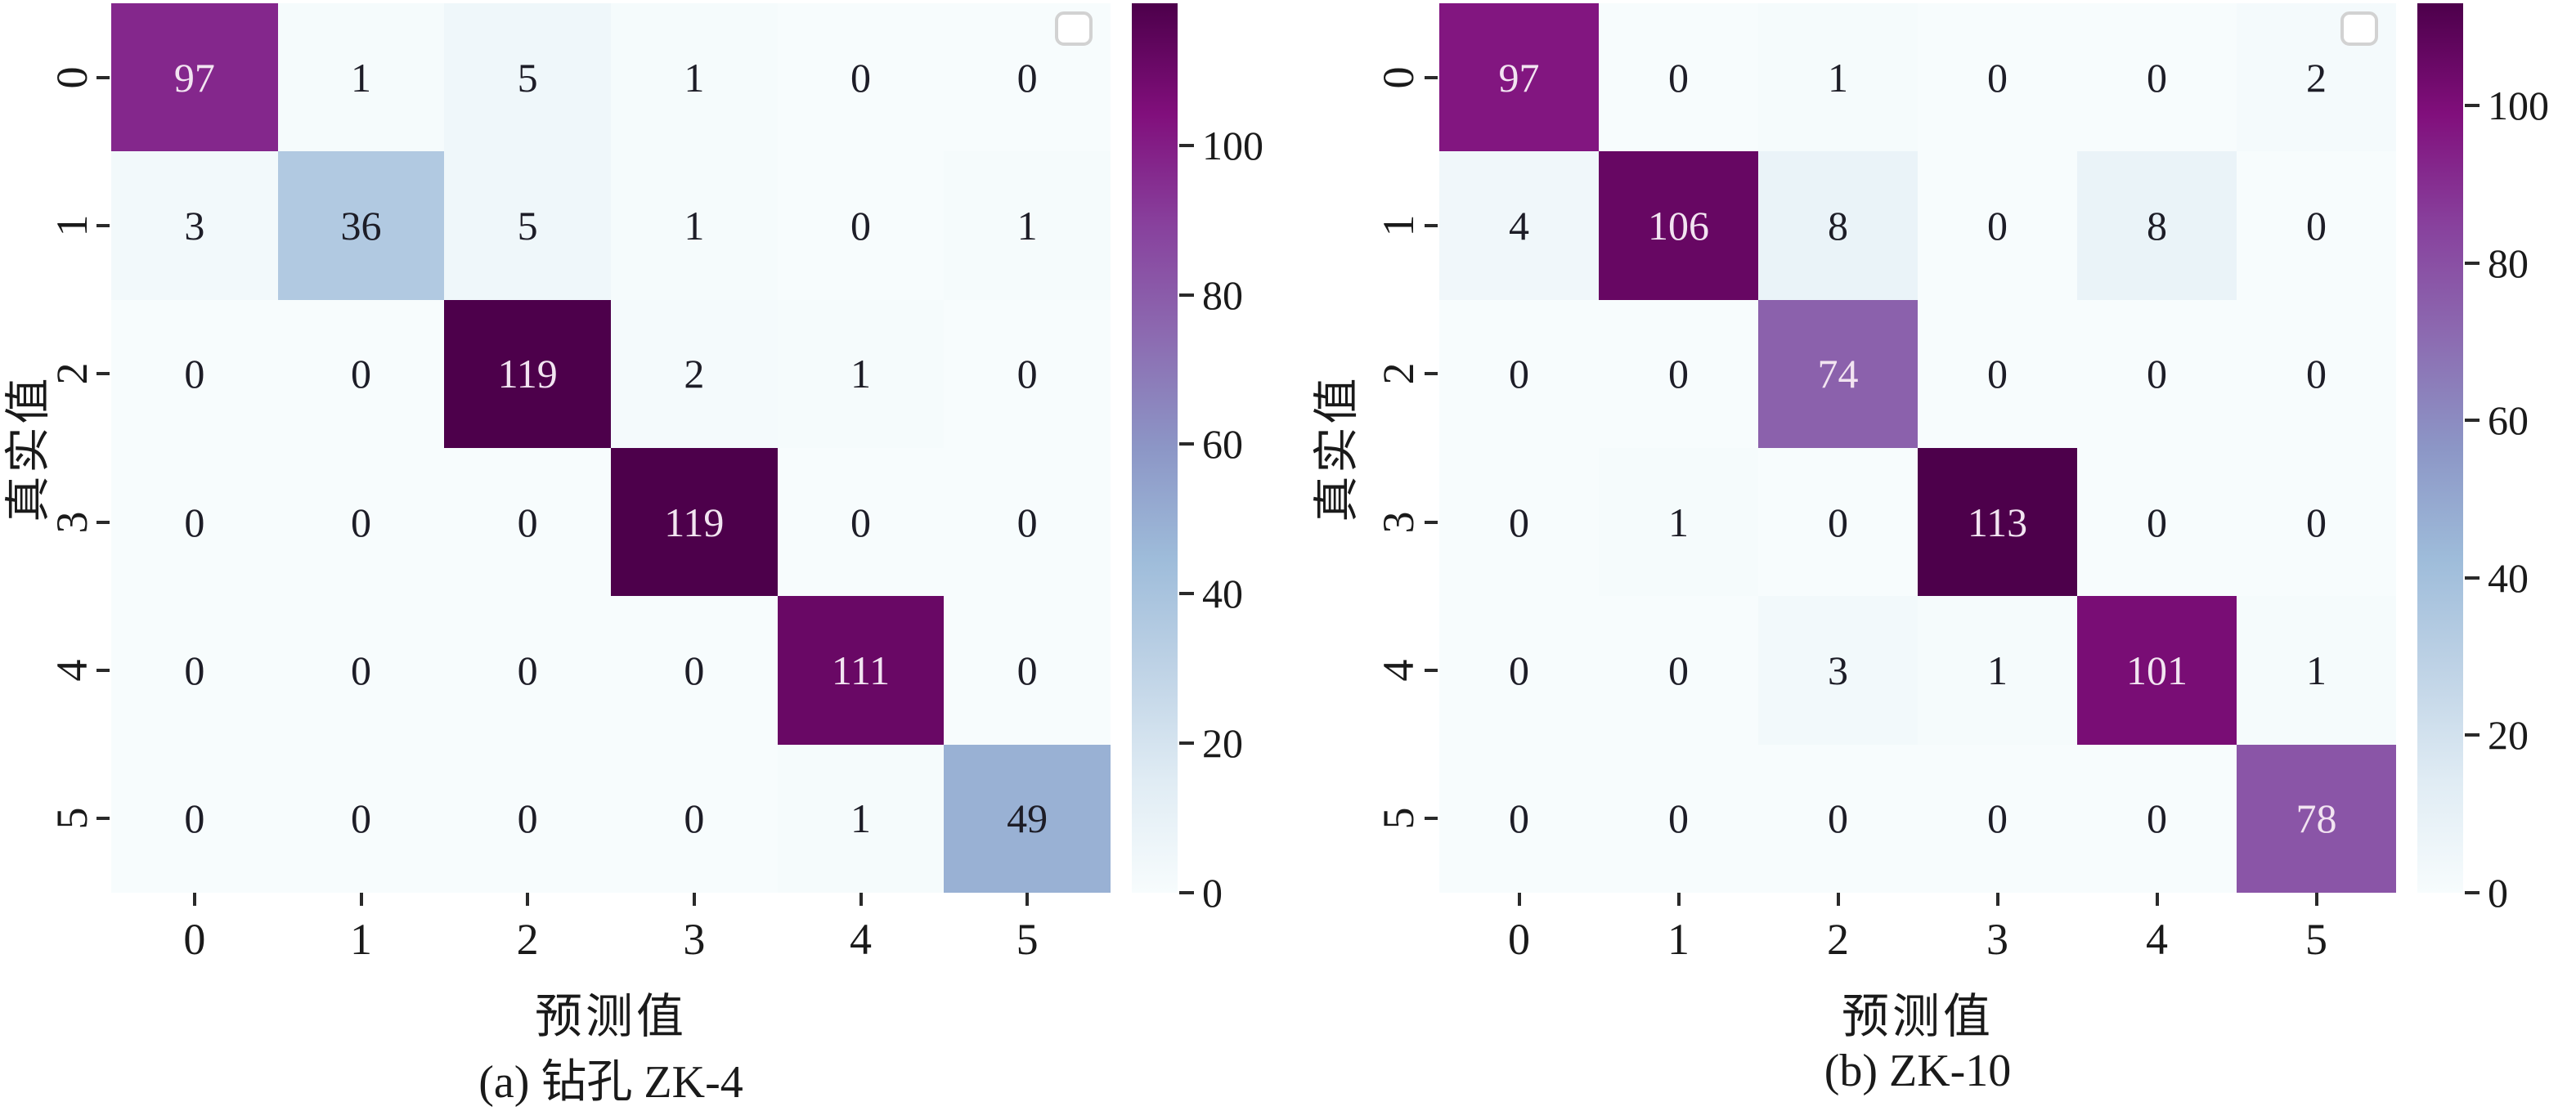 The width and height of the screenshot is (2576, 1111). What do you see at coordinates (527, 225) in the screenshot?
I see `matrix-cell: 5` at bounding box center [527, 225].